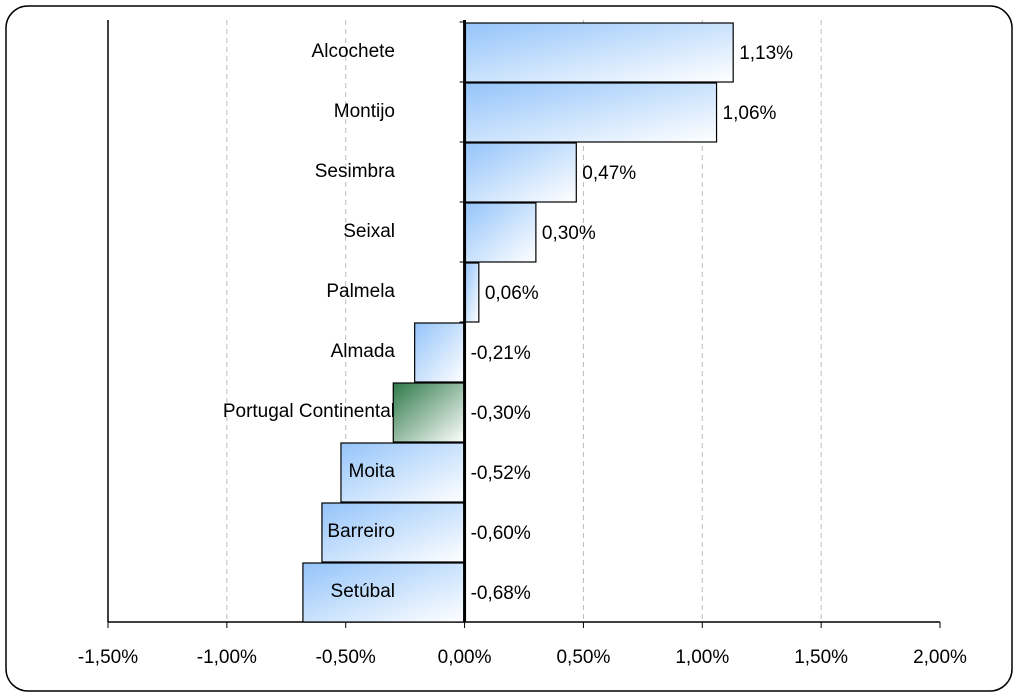  I want to click on category-label: Seixal, so click(369, 231).